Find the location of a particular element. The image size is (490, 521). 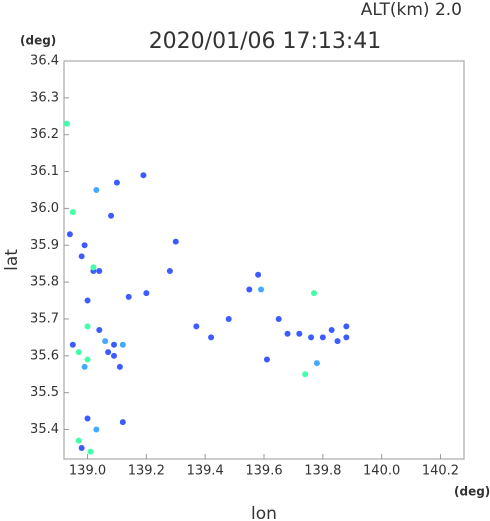

y-tick-label: 35.7 is located at coordinates (44, 318).